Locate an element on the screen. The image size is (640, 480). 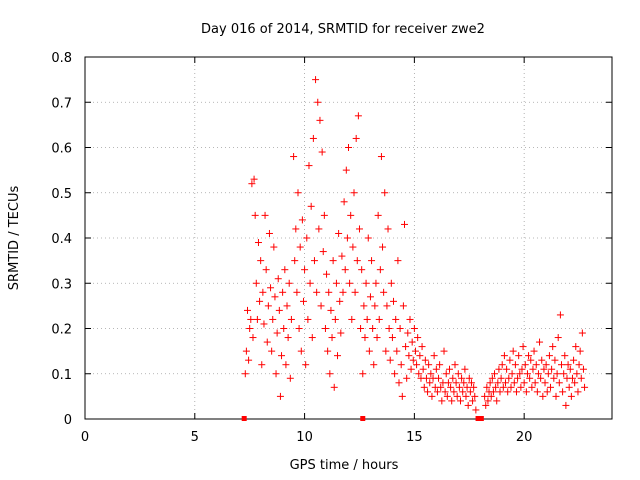
y-tick-label: 0.4 is located at coordinates (61, 239).